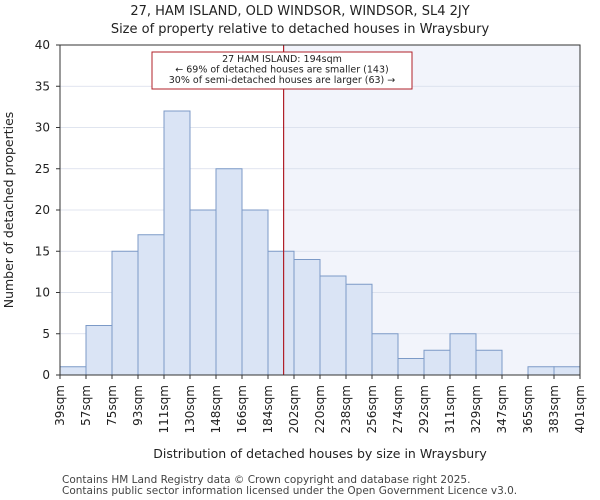 This screenshot has height=500, width=600. I want to click on x-tick-label: 148sqm, so click(216, 409).